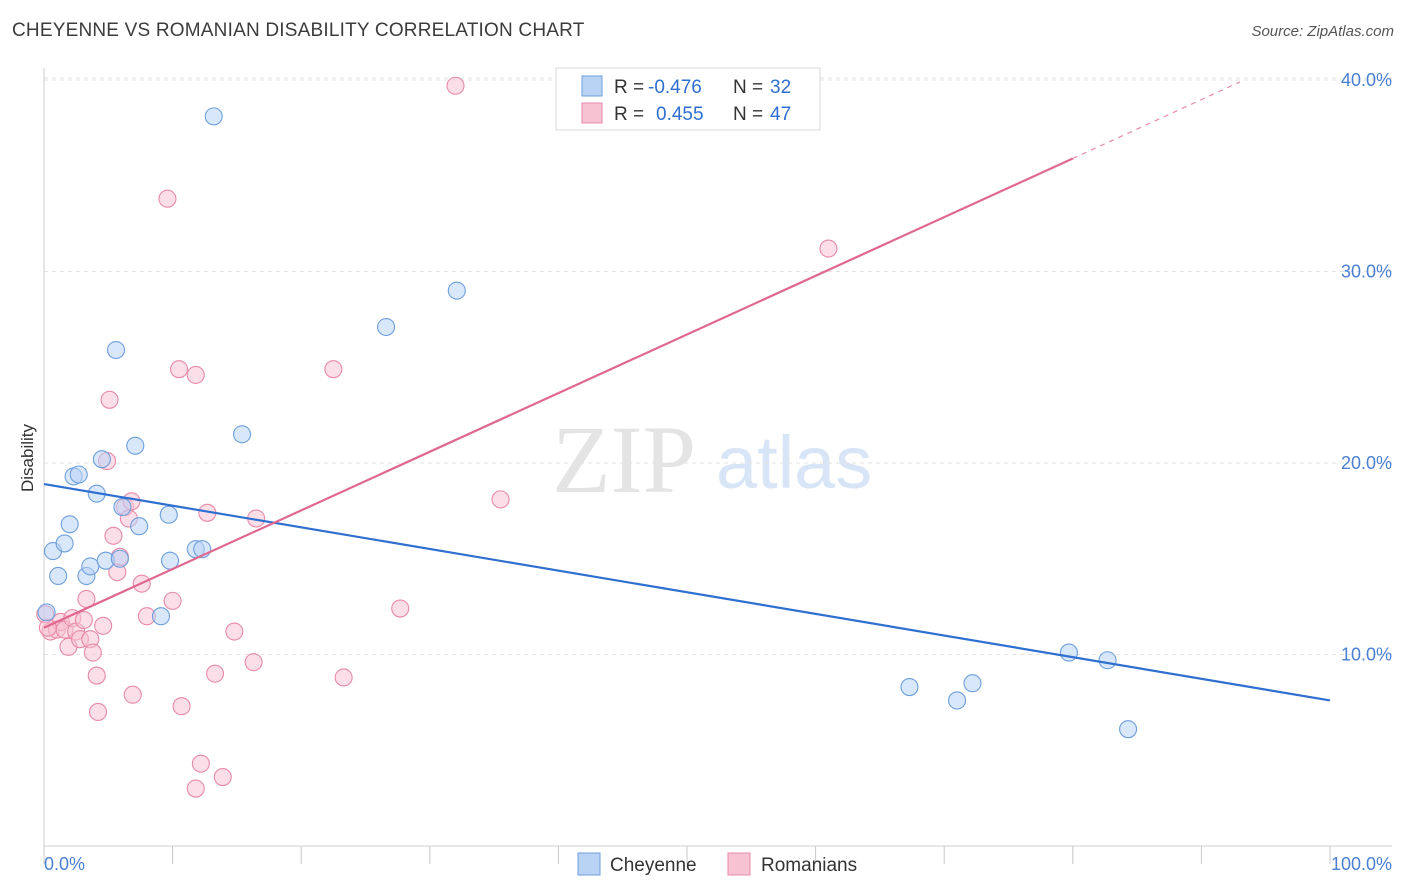  I want to click on y-tick-label-30: 30.0%, so click(1366, 272).